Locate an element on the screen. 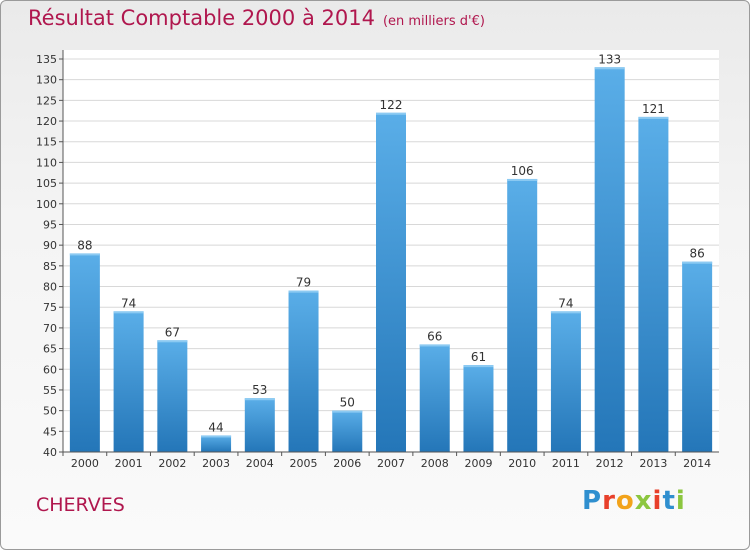 This screenshot has width=750, height=550. bar-2011 is located at coordinates (565, 381).